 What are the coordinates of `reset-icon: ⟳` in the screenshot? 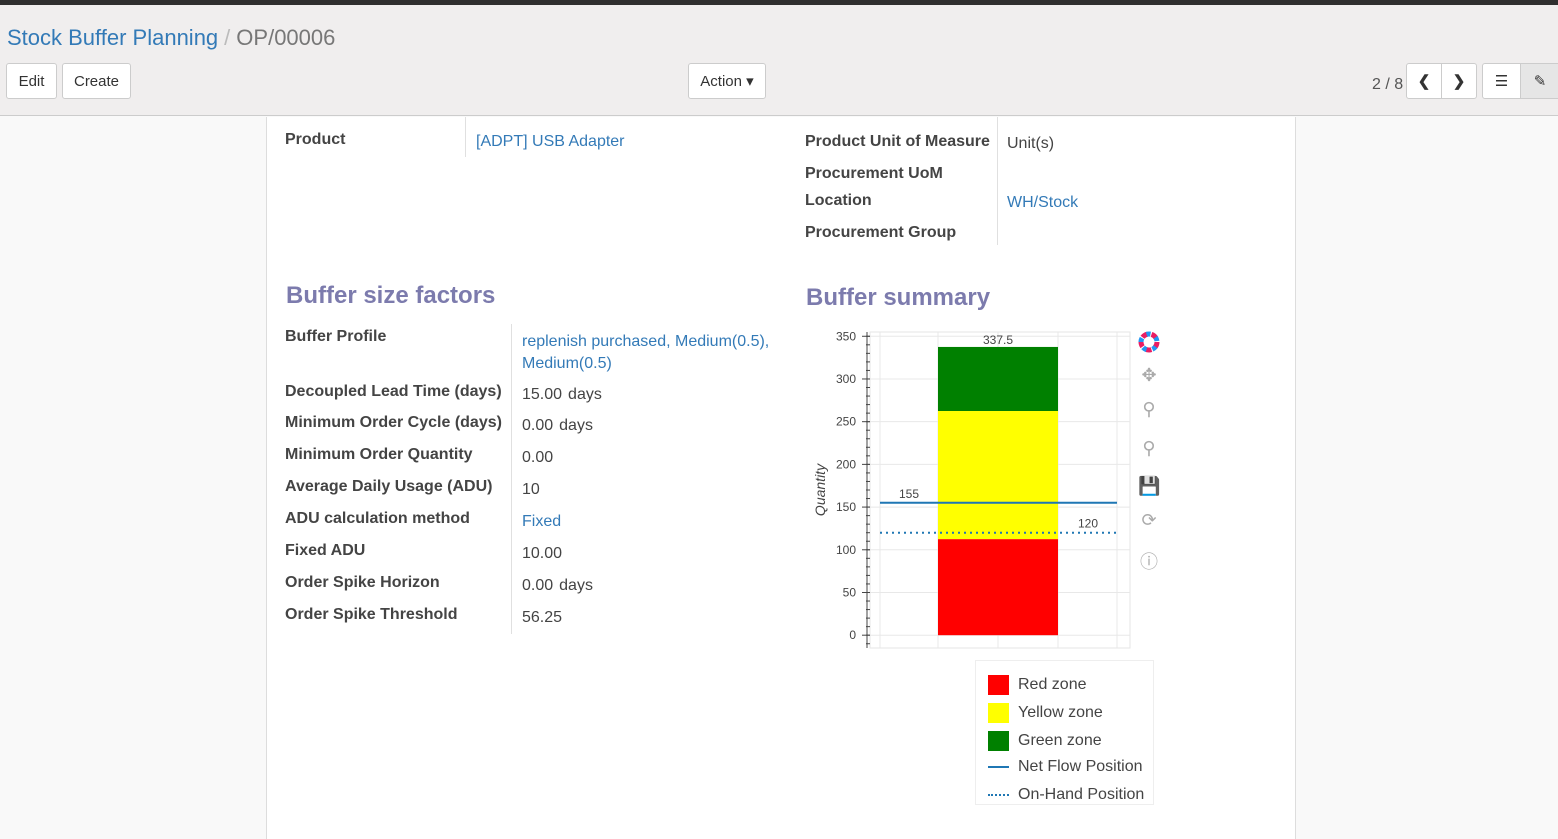 It's located at (1149, 520).